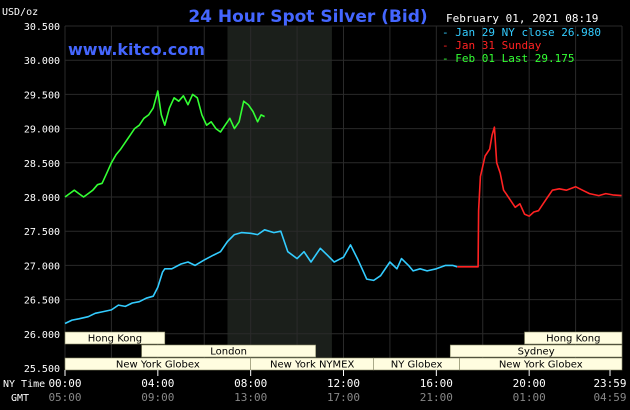 The height and width of the screenshot is (410, 630). I want to click on y-tick-label: 30.000, so click(42, 61).